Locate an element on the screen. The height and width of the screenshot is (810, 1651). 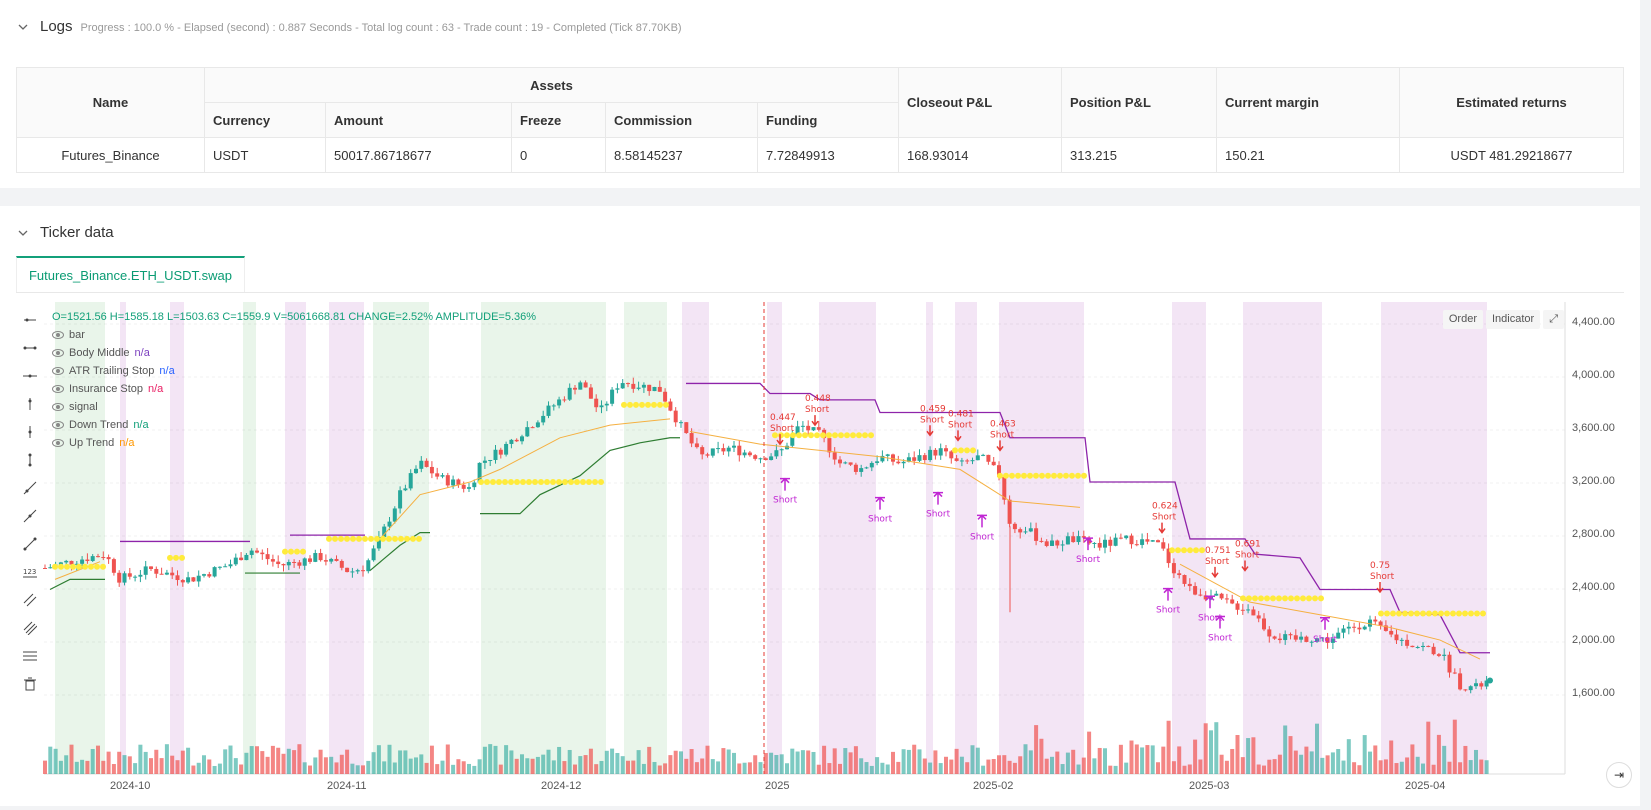
scroll-to-latest-icon: ⇥ is located at coordinates (1619, 775).